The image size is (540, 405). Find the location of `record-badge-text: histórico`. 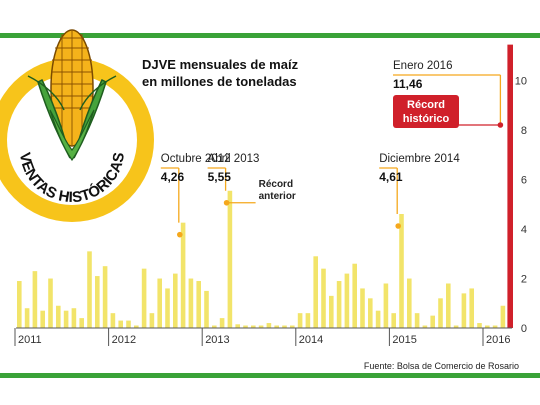

record-badge-text: histórico is located at coordinates (426, 119).